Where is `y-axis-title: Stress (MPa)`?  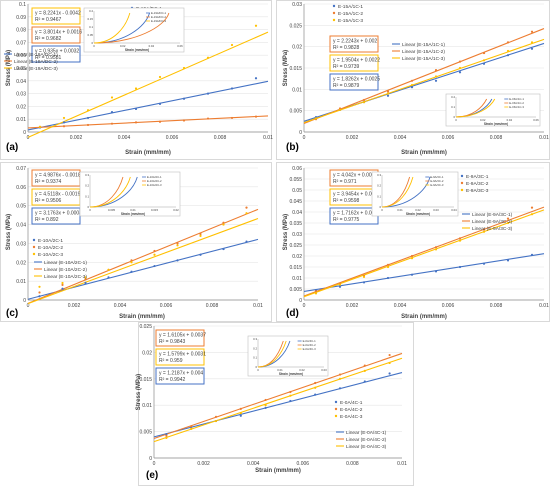
y-axis-title: Stress (MPa) is located at coordinates (286, 68).